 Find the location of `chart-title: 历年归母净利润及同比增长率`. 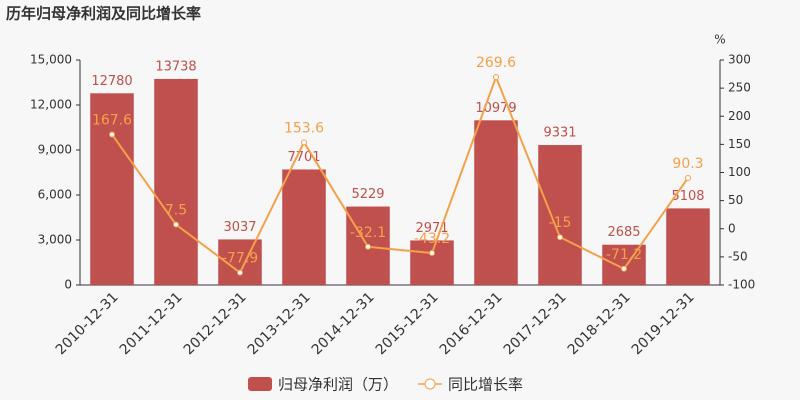

chart-title: 历年归母净利润及同比增长率 is located at coordinates (103, 14).